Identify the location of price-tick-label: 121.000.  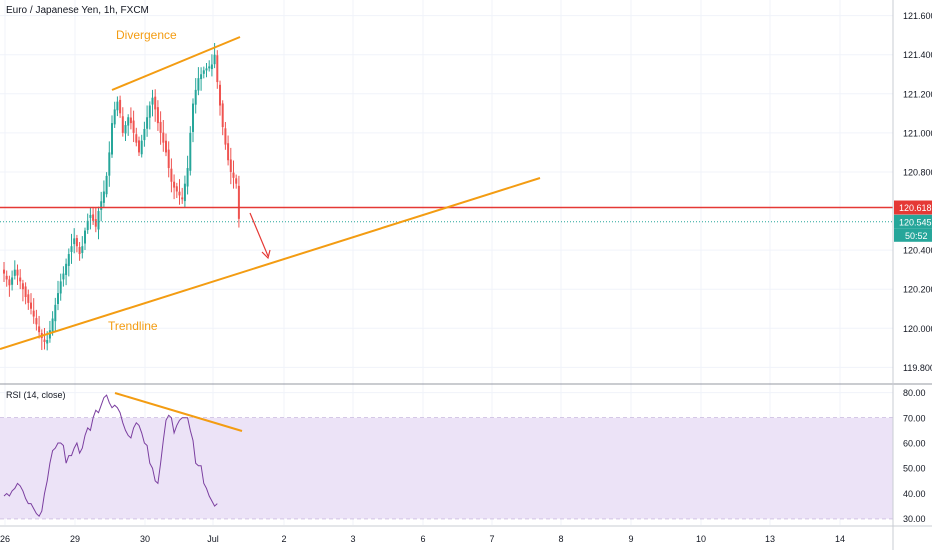
(917, 133).